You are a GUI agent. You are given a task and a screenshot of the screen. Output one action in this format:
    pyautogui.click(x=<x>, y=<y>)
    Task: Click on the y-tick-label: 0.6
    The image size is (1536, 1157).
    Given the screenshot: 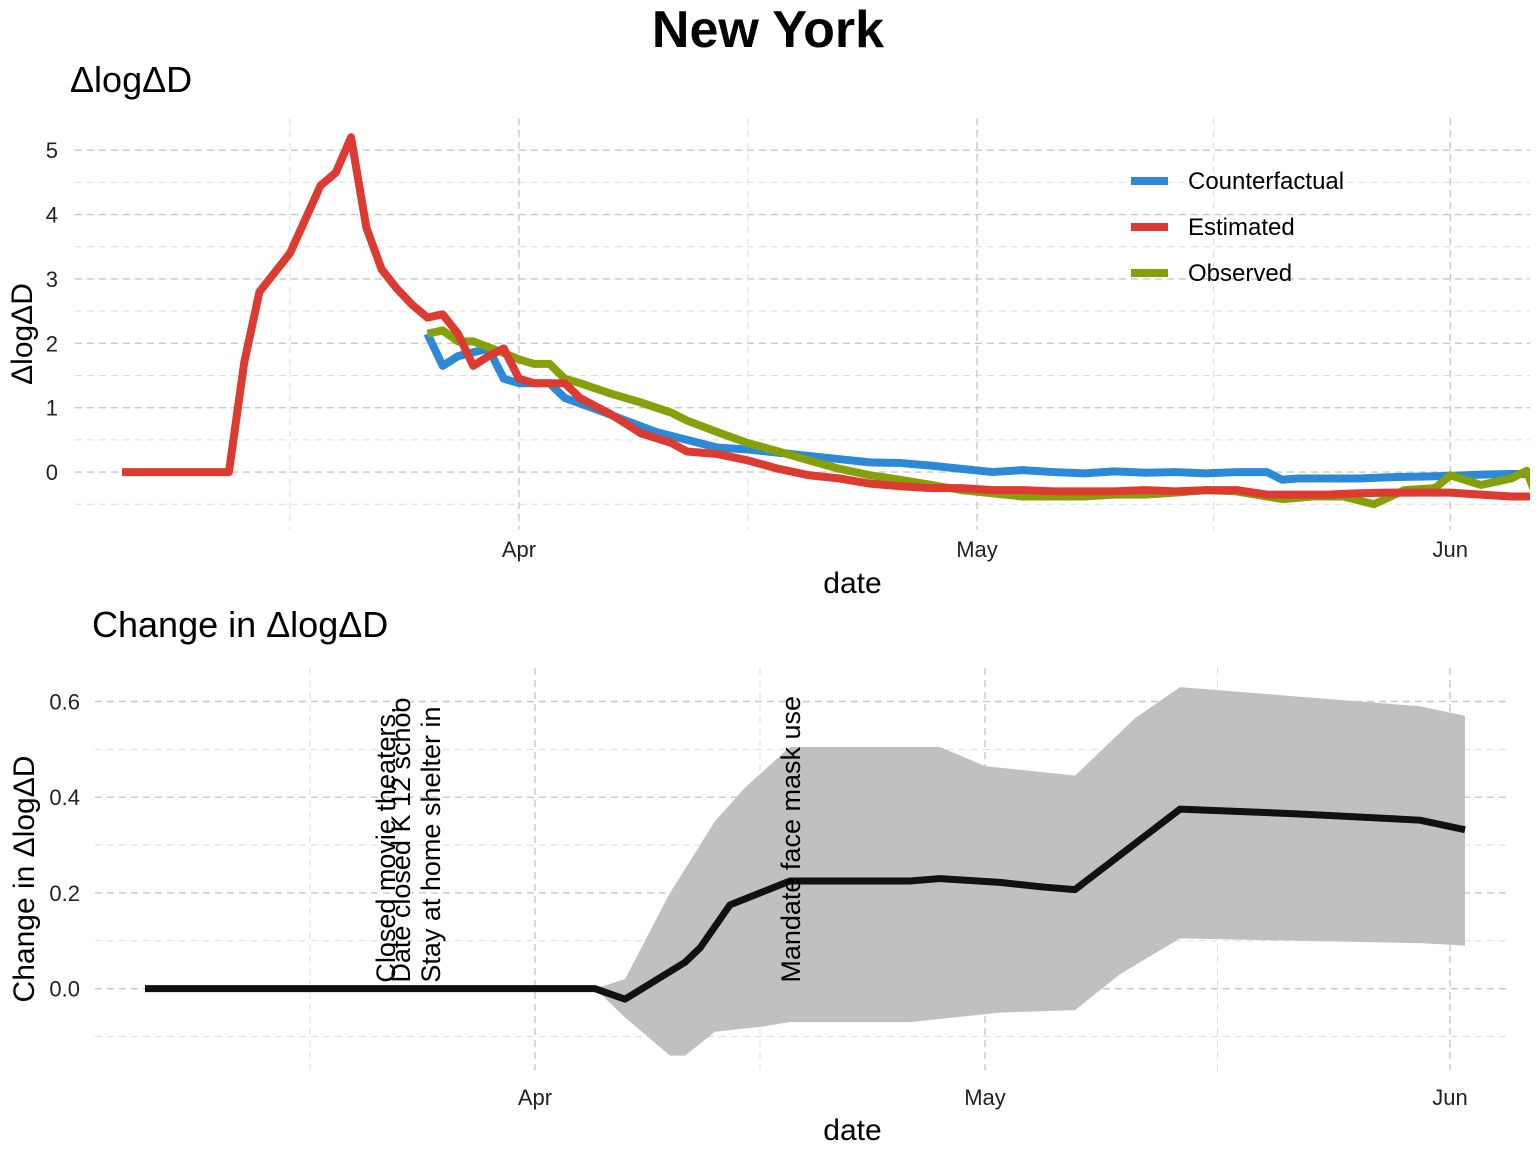 What is the action you would take?
    pyautogui.click(x=64, y=702)
    